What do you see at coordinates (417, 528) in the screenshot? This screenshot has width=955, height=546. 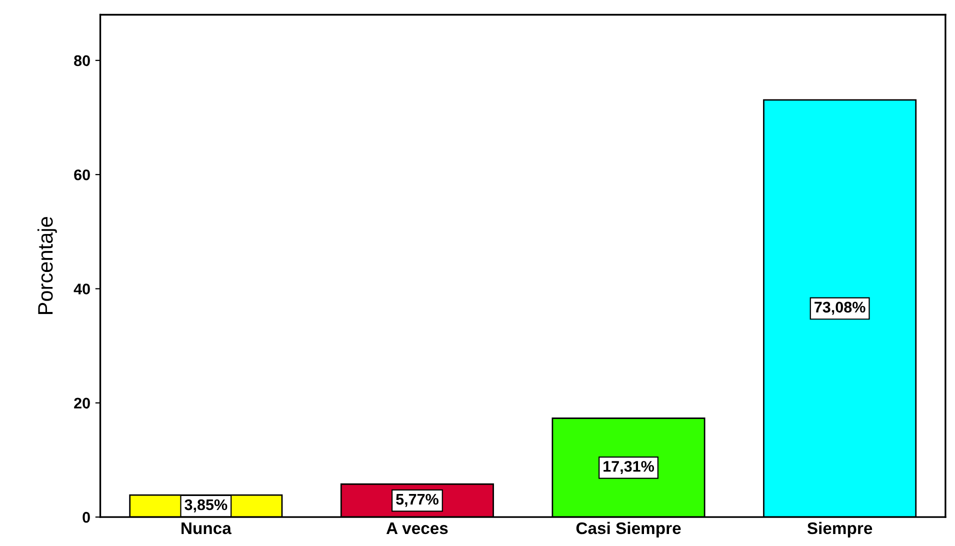 I see `x-tick-label: A veces` at bounding box center [417, 528].